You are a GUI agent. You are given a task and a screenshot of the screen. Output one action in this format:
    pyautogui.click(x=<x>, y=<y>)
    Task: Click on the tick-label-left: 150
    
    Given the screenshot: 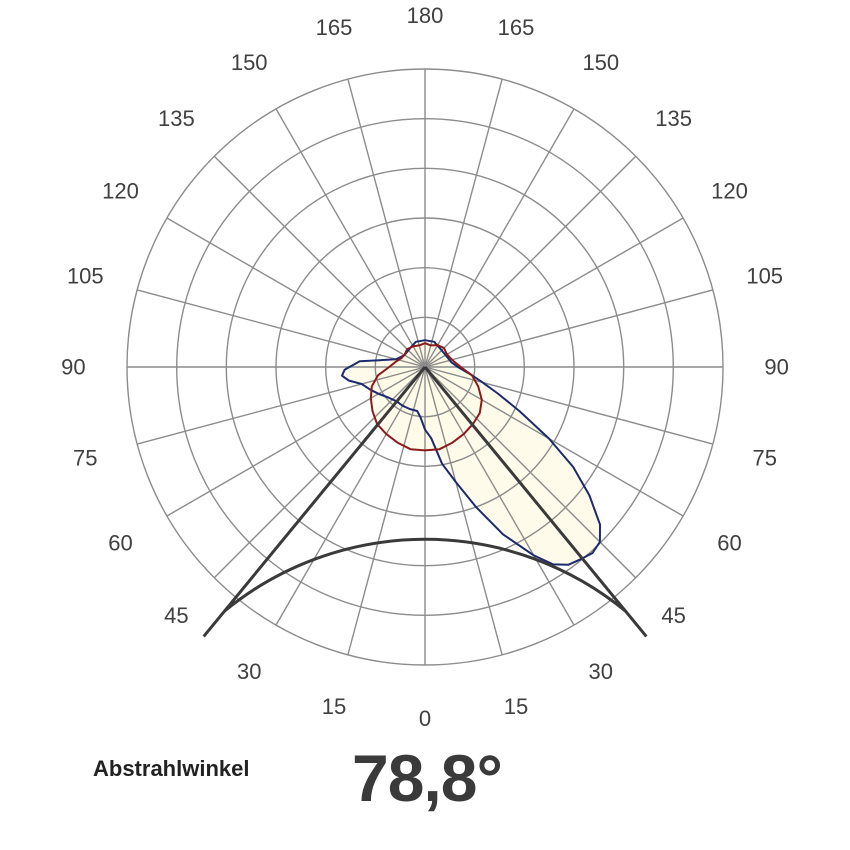 What is the action you would take?
    pyautogui.click(x=249, y=62)
    